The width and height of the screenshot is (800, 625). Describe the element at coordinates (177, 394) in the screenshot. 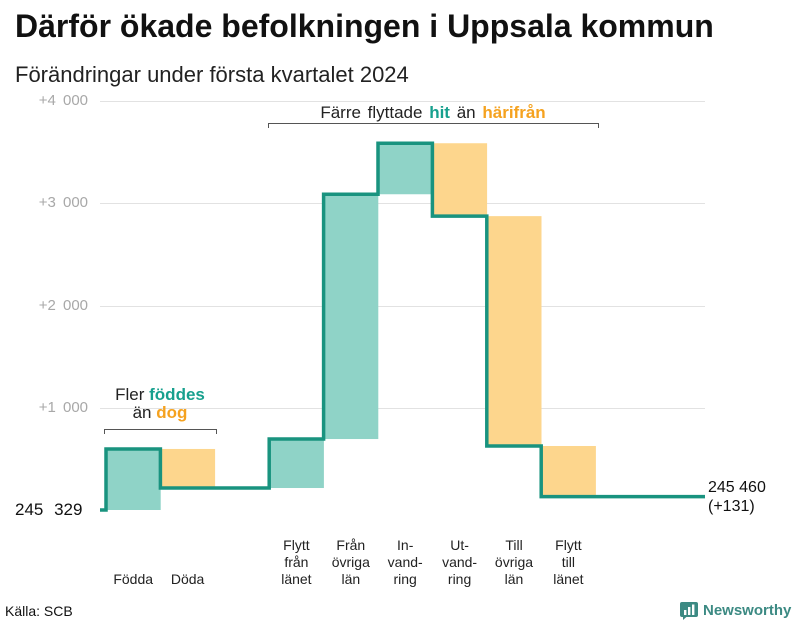

I see `births-annotation-highlight: föddes` at that location.